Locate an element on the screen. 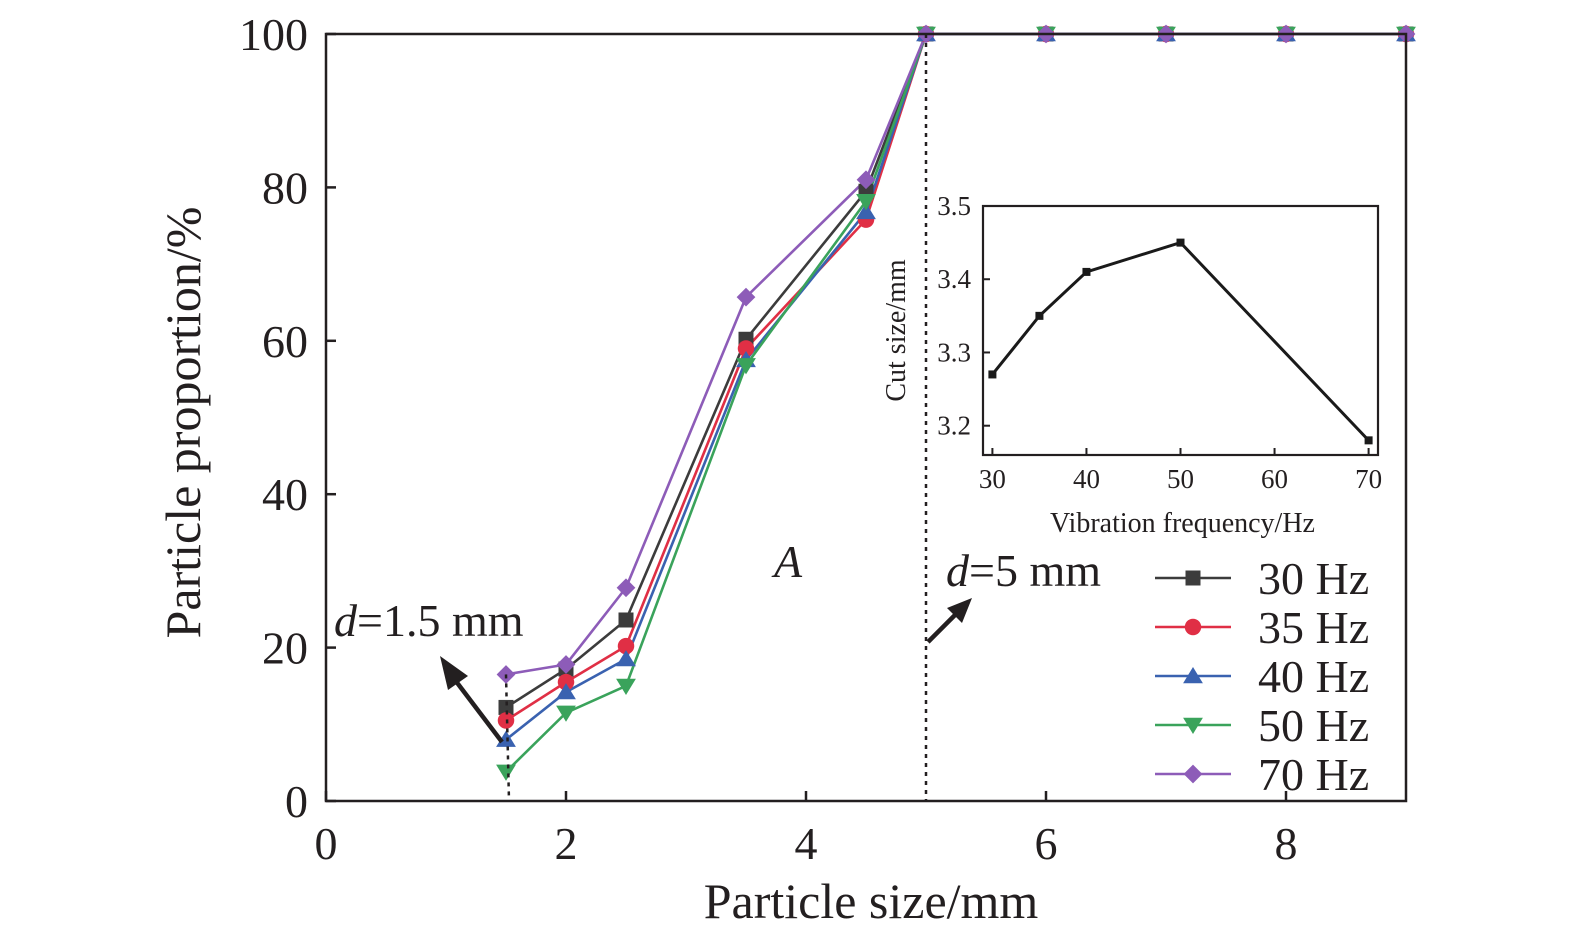 The image size is (1575, 950). reference-line-d1 is located at coordinates (507, 738).